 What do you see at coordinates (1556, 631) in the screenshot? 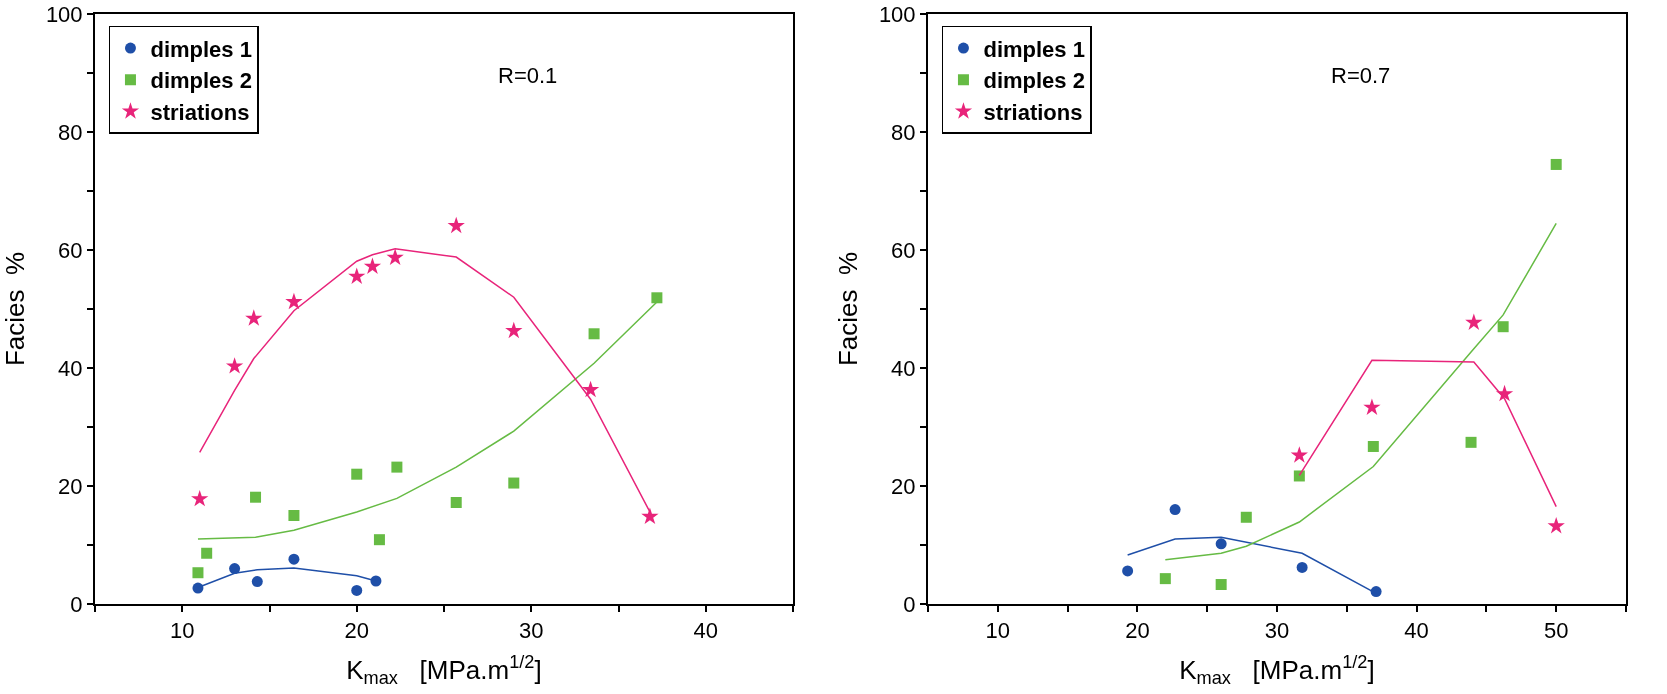
I see `x-tick-label: 50` at bounding box center [1556, 631].